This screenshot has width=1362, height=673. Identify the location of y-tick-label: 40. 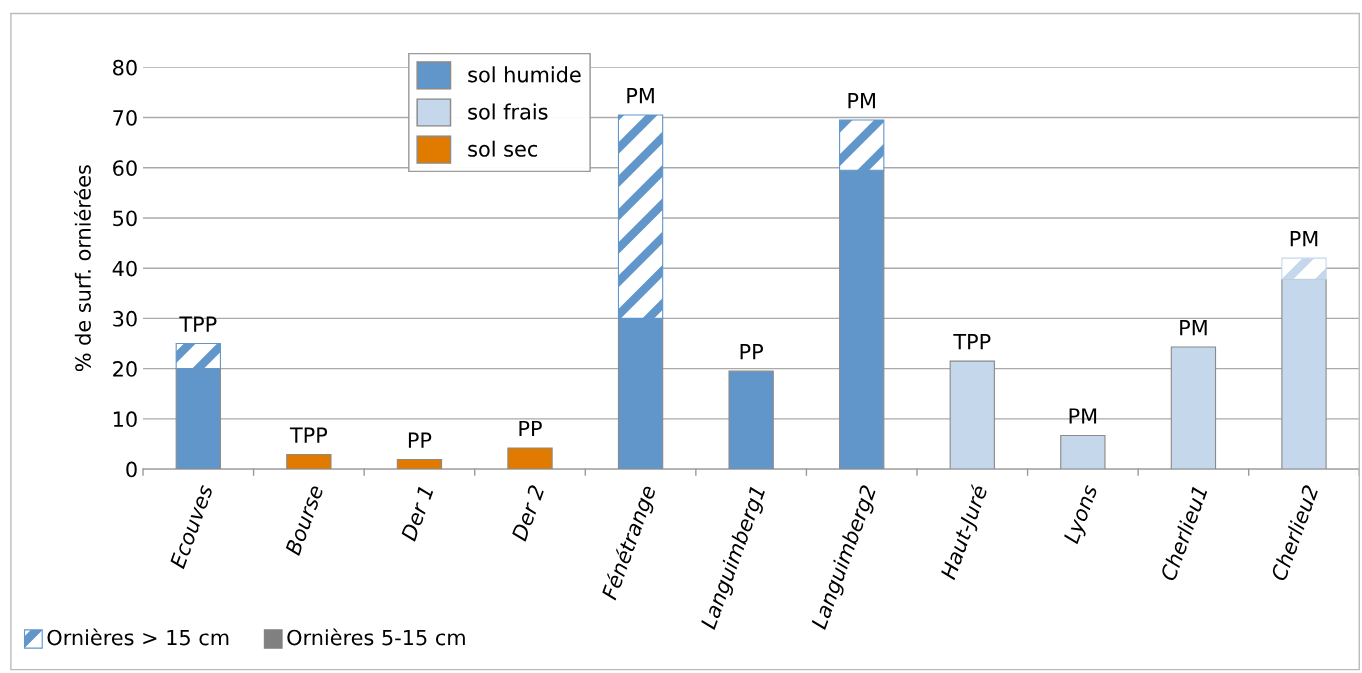
(124, 268).